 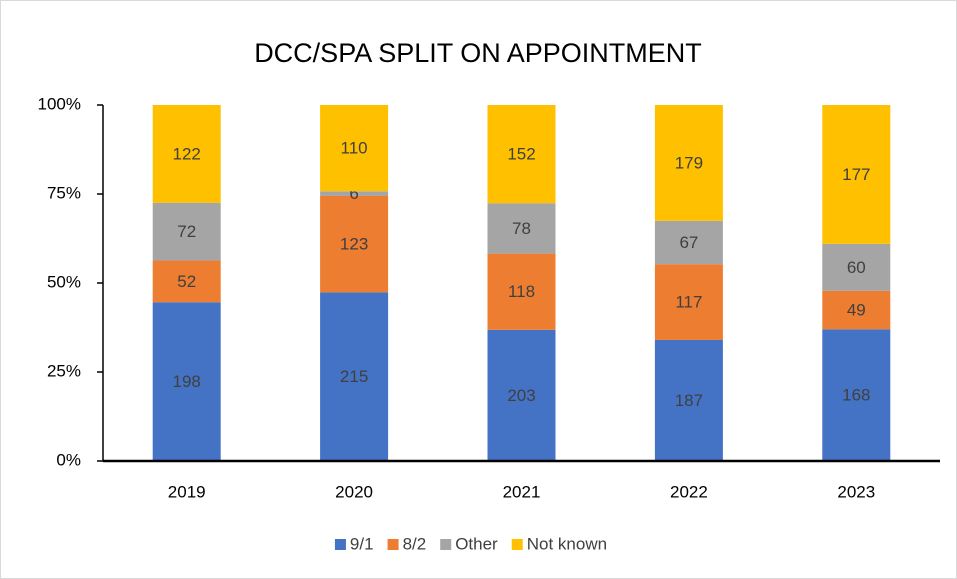 What do you see at coordinates (64, 370) in the screenshot?
I see `y-tick-label: 25%` at bounding box center [64, 370].